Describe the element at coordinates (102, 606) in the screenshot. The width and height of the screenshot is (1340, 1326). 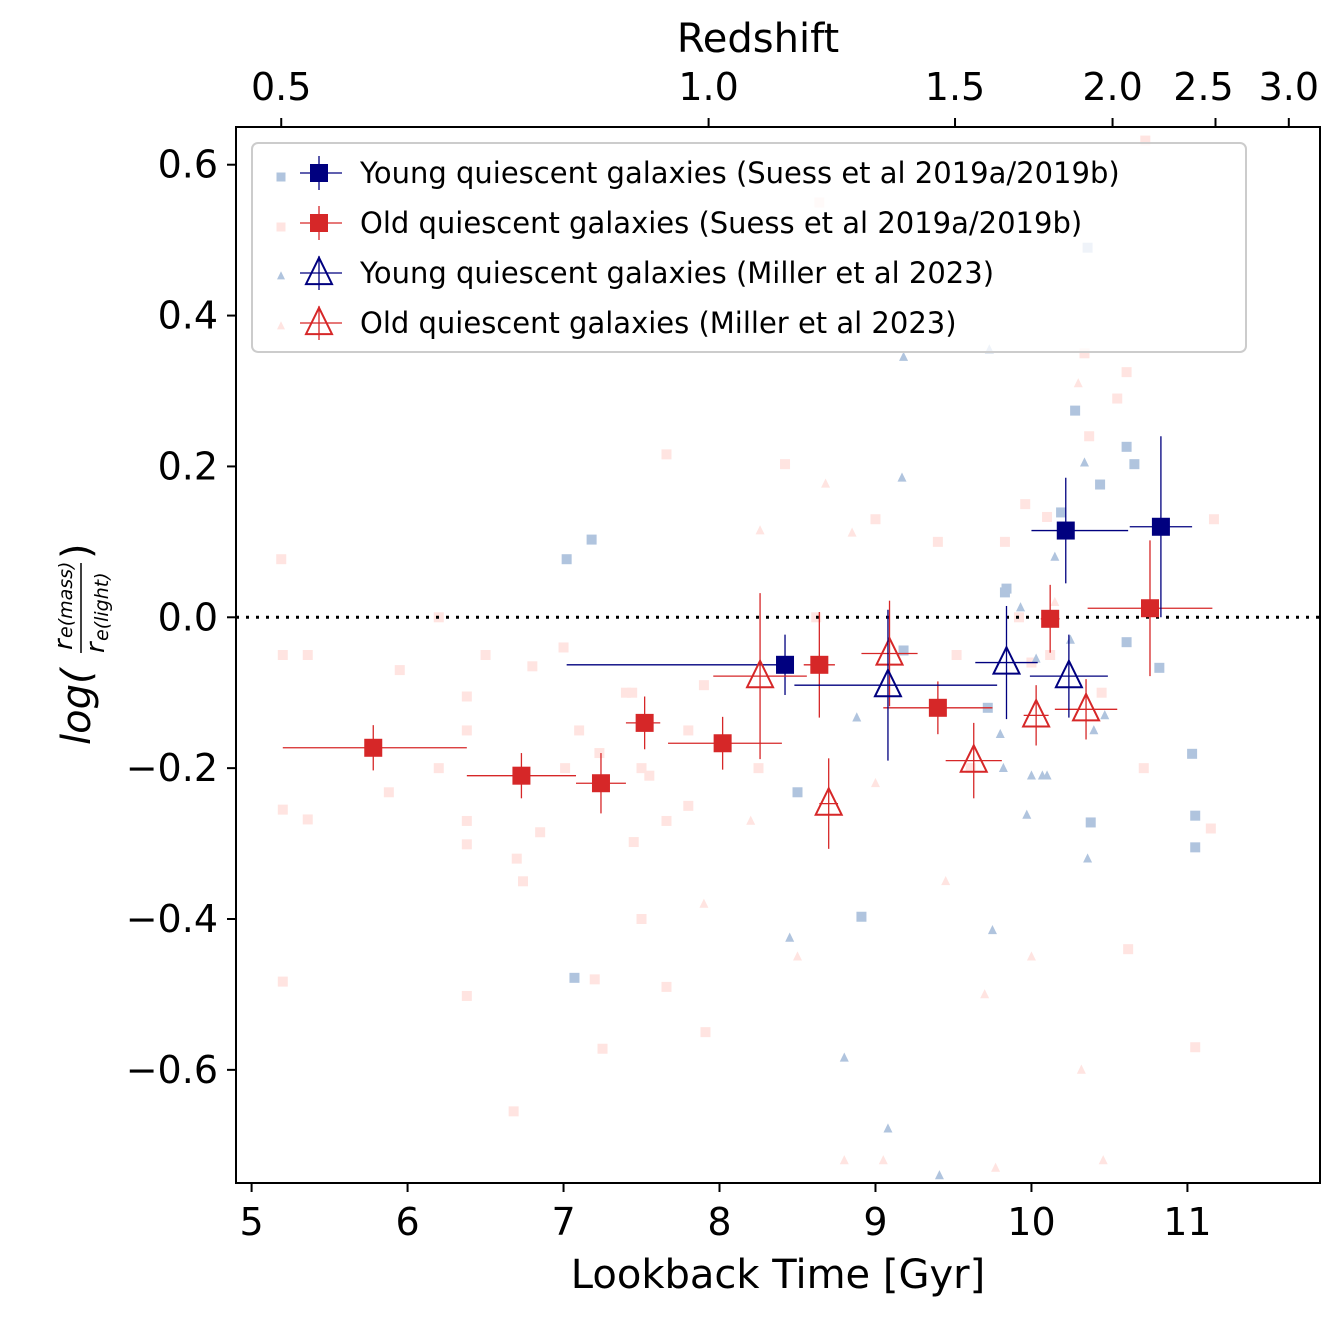
I see `y-label-den-sub: e(light)` at that location.